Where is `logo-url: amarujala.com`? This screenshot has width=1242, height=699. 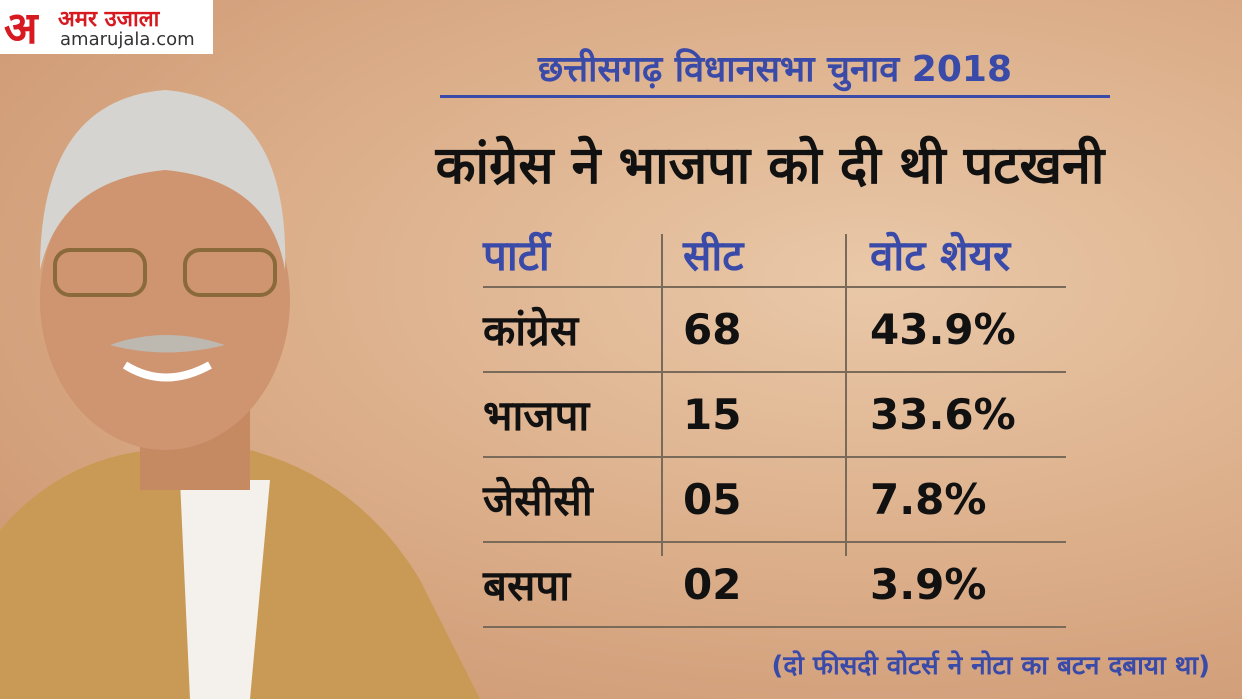 logo-url: amarujala.com is located at coordinates (127, 39).